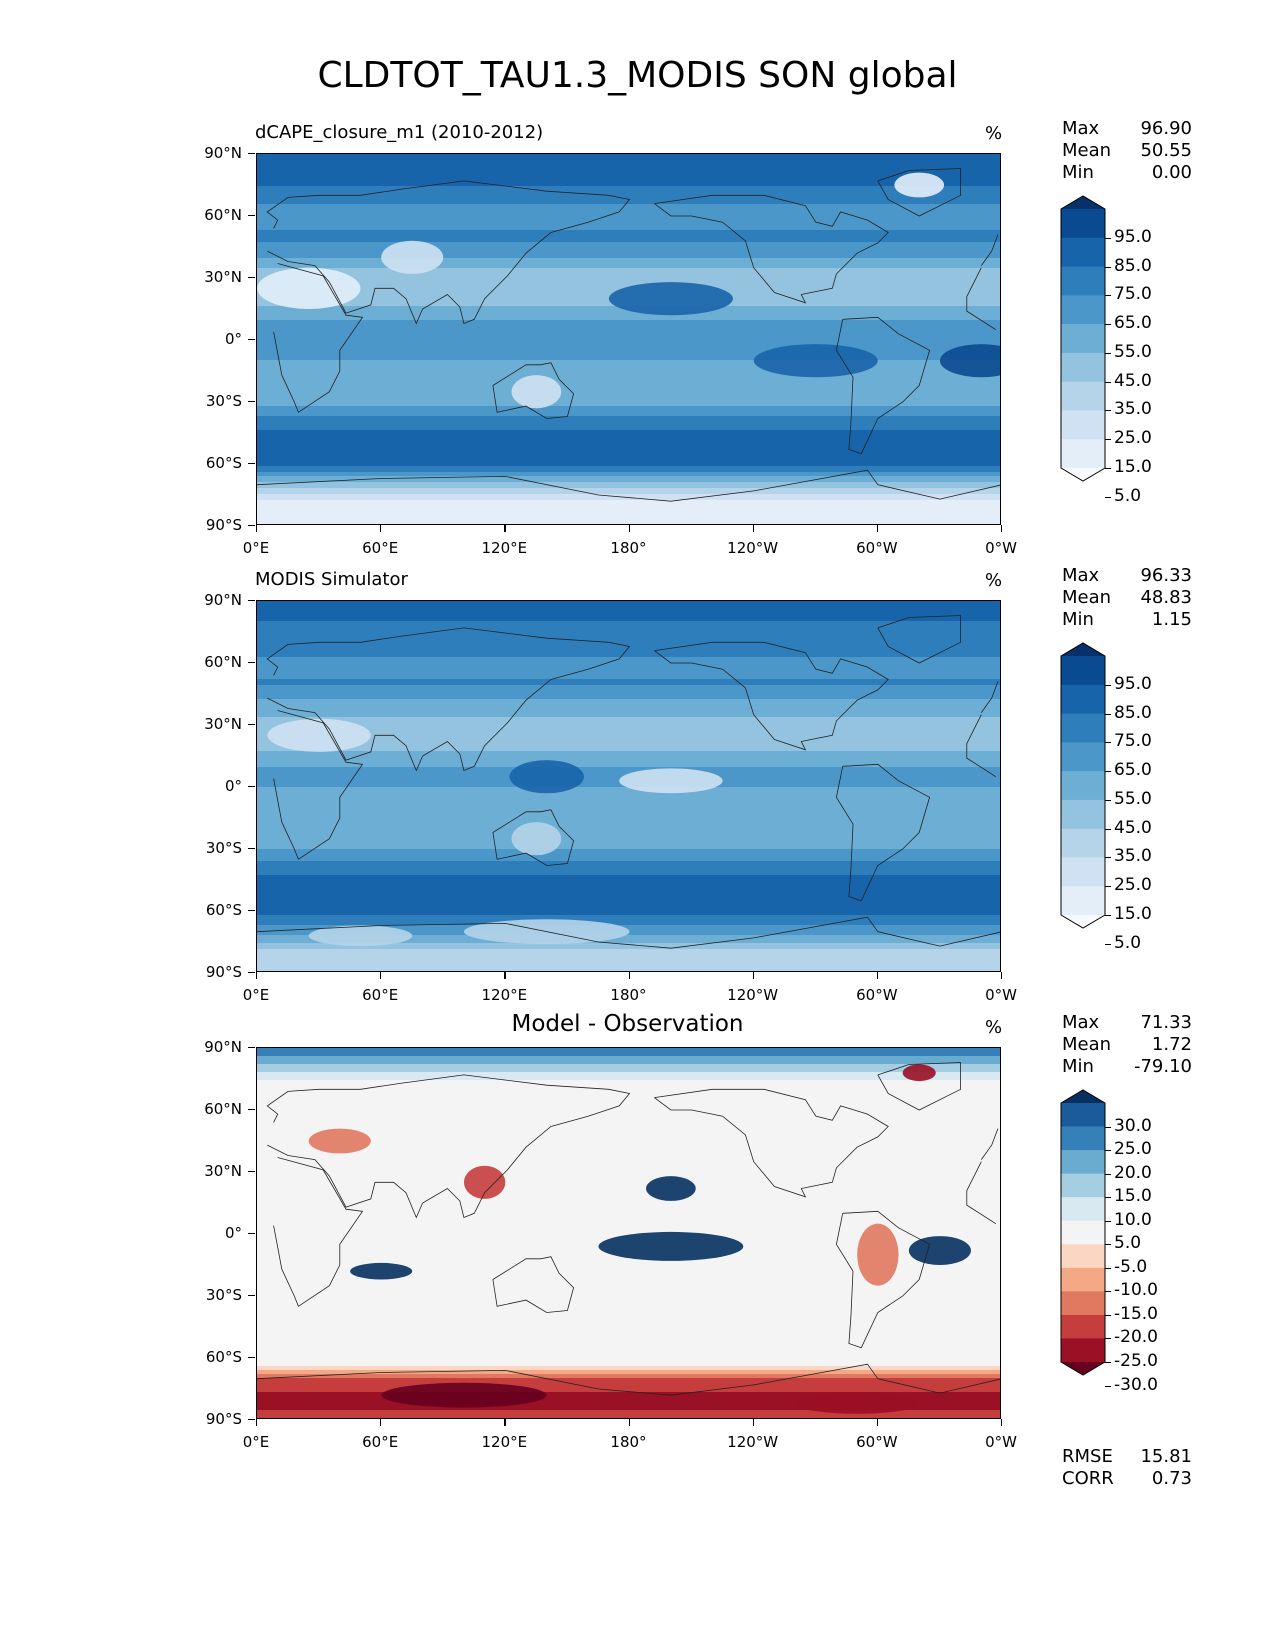 The width and height of the screenshot is (1275, 1650). I want to click on stats-box: Max 96.90 Mean 50.55 Min 0.00, so click(1127, 151).